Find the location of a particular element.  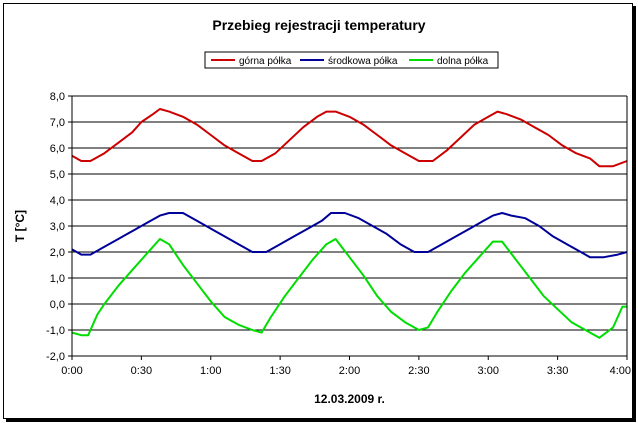

y-tick-label: 7,0 is located at coordinates (57, 123).